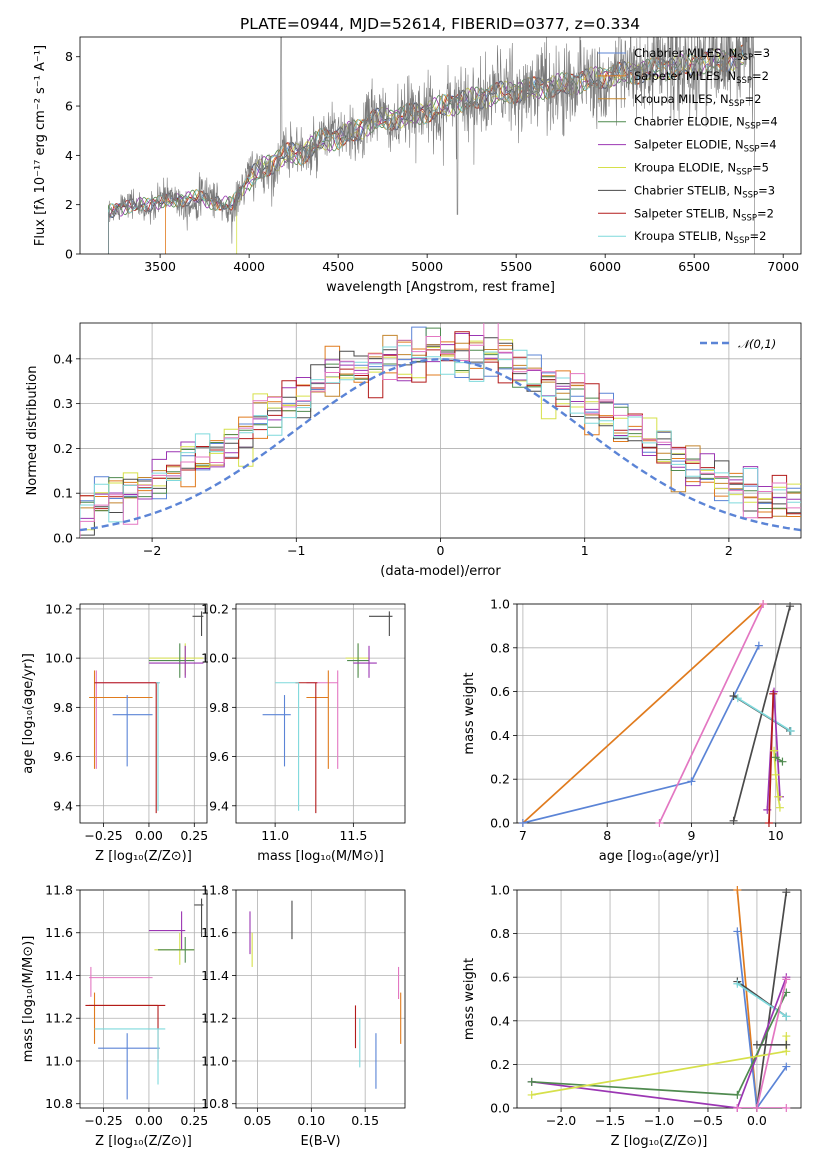 Image resolution: width=819 pixels, height=1174 pixels. Describe the element at coordinates (687, 213) in the screenshot. I see `legend-text: Salpeter STELIB, N` at that location.